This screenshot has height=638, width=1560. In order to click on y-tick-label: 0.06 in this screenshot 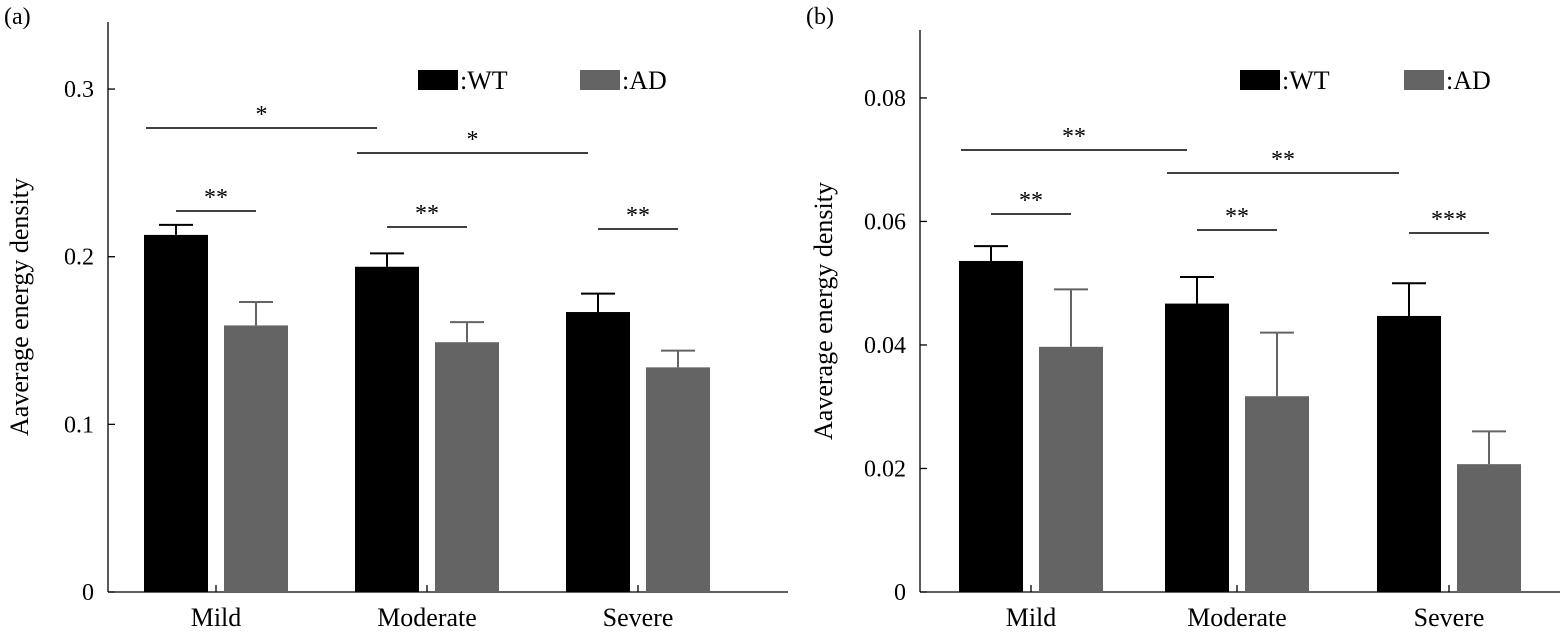, I will do `click(885, 222)`.